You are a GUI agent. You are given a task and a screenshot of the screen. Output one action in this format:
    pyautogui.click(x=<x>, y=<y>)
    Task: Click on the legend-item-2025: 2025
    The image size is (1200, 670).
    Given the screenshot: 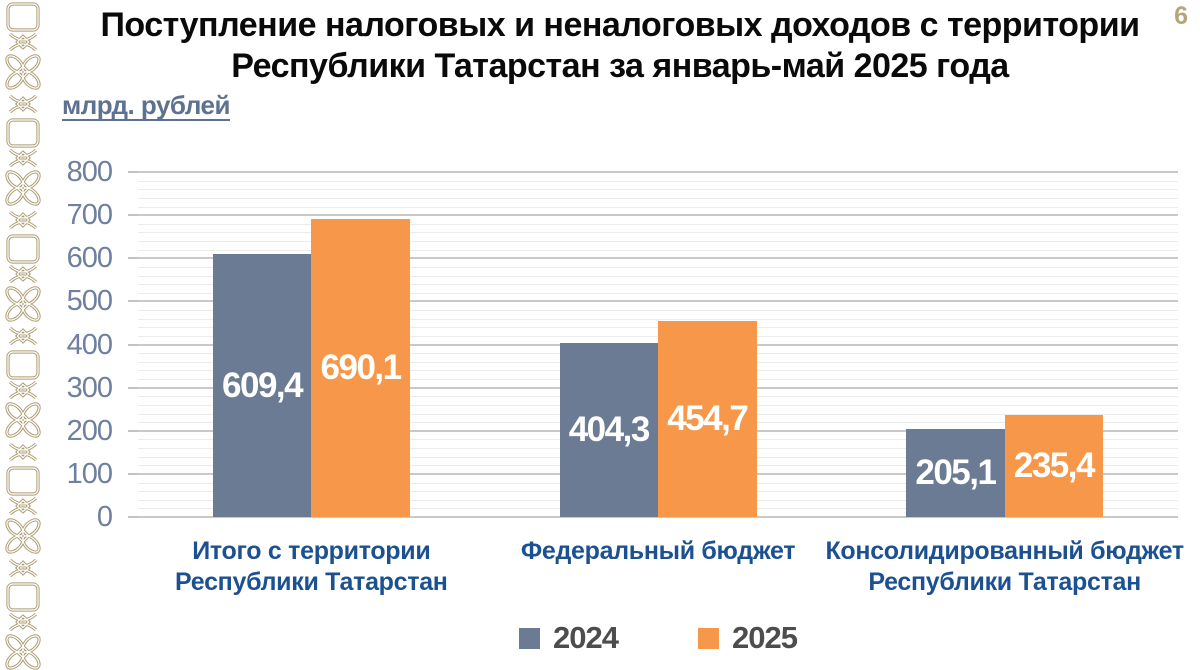 What is the action you would take?
    pyautogui.click(x=748, y=638)
    